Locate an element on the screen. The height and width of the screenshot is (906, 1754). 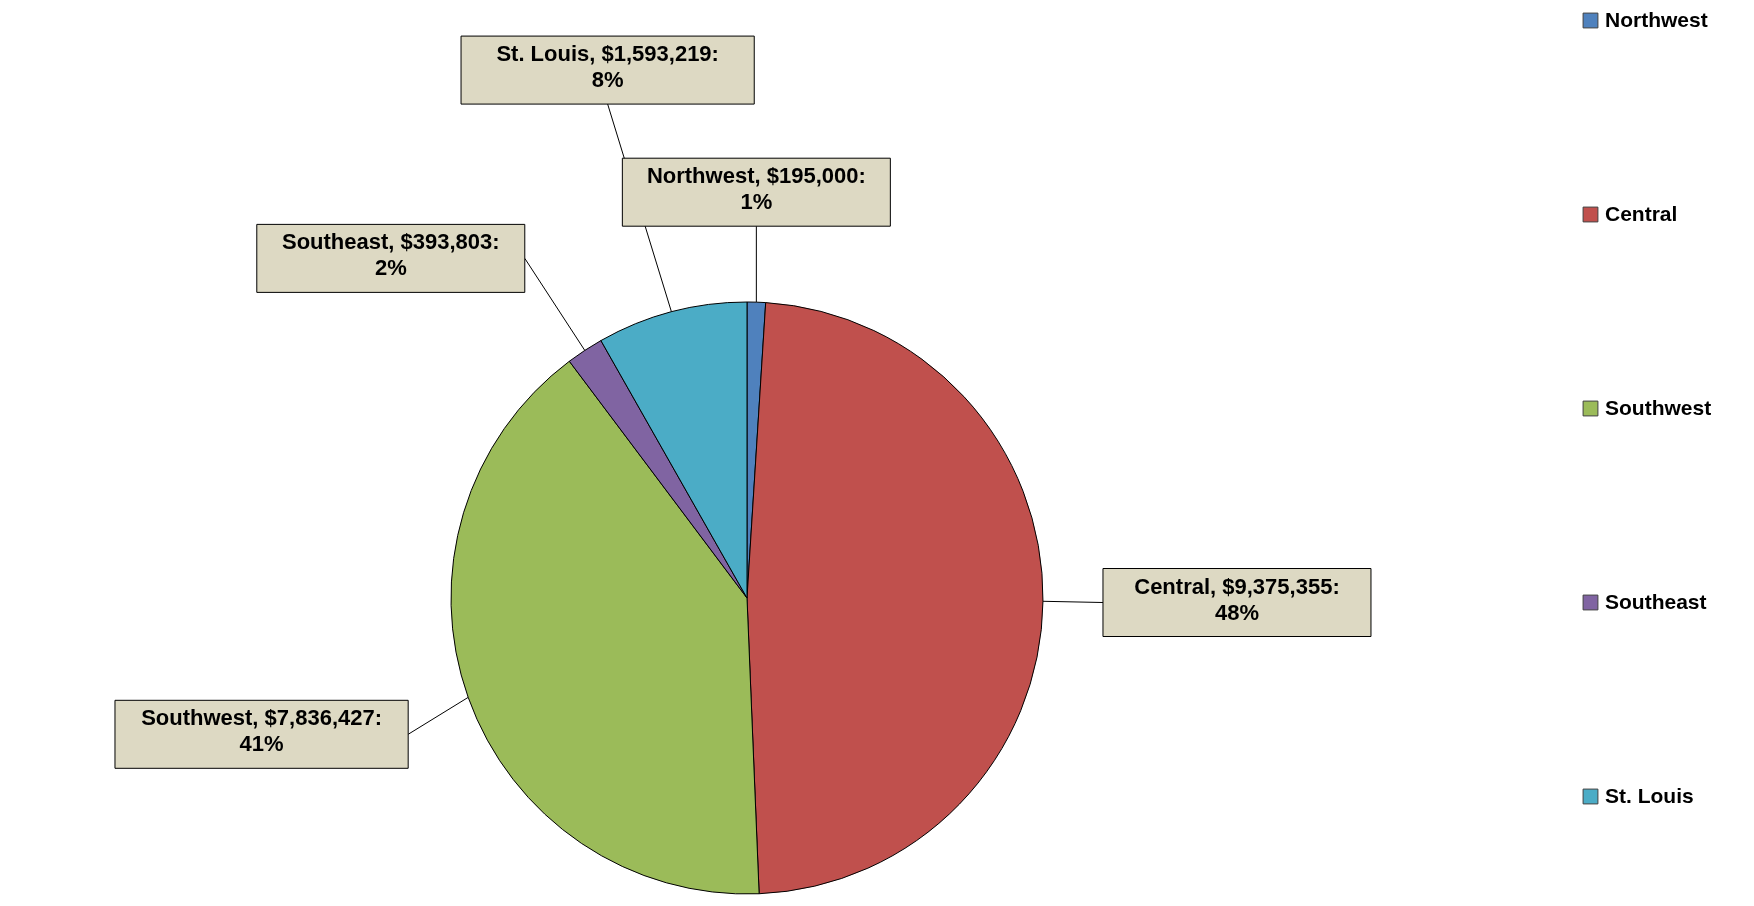
data-label: Central, $9,375,355: 48% is located at coordinates (1237, 599).